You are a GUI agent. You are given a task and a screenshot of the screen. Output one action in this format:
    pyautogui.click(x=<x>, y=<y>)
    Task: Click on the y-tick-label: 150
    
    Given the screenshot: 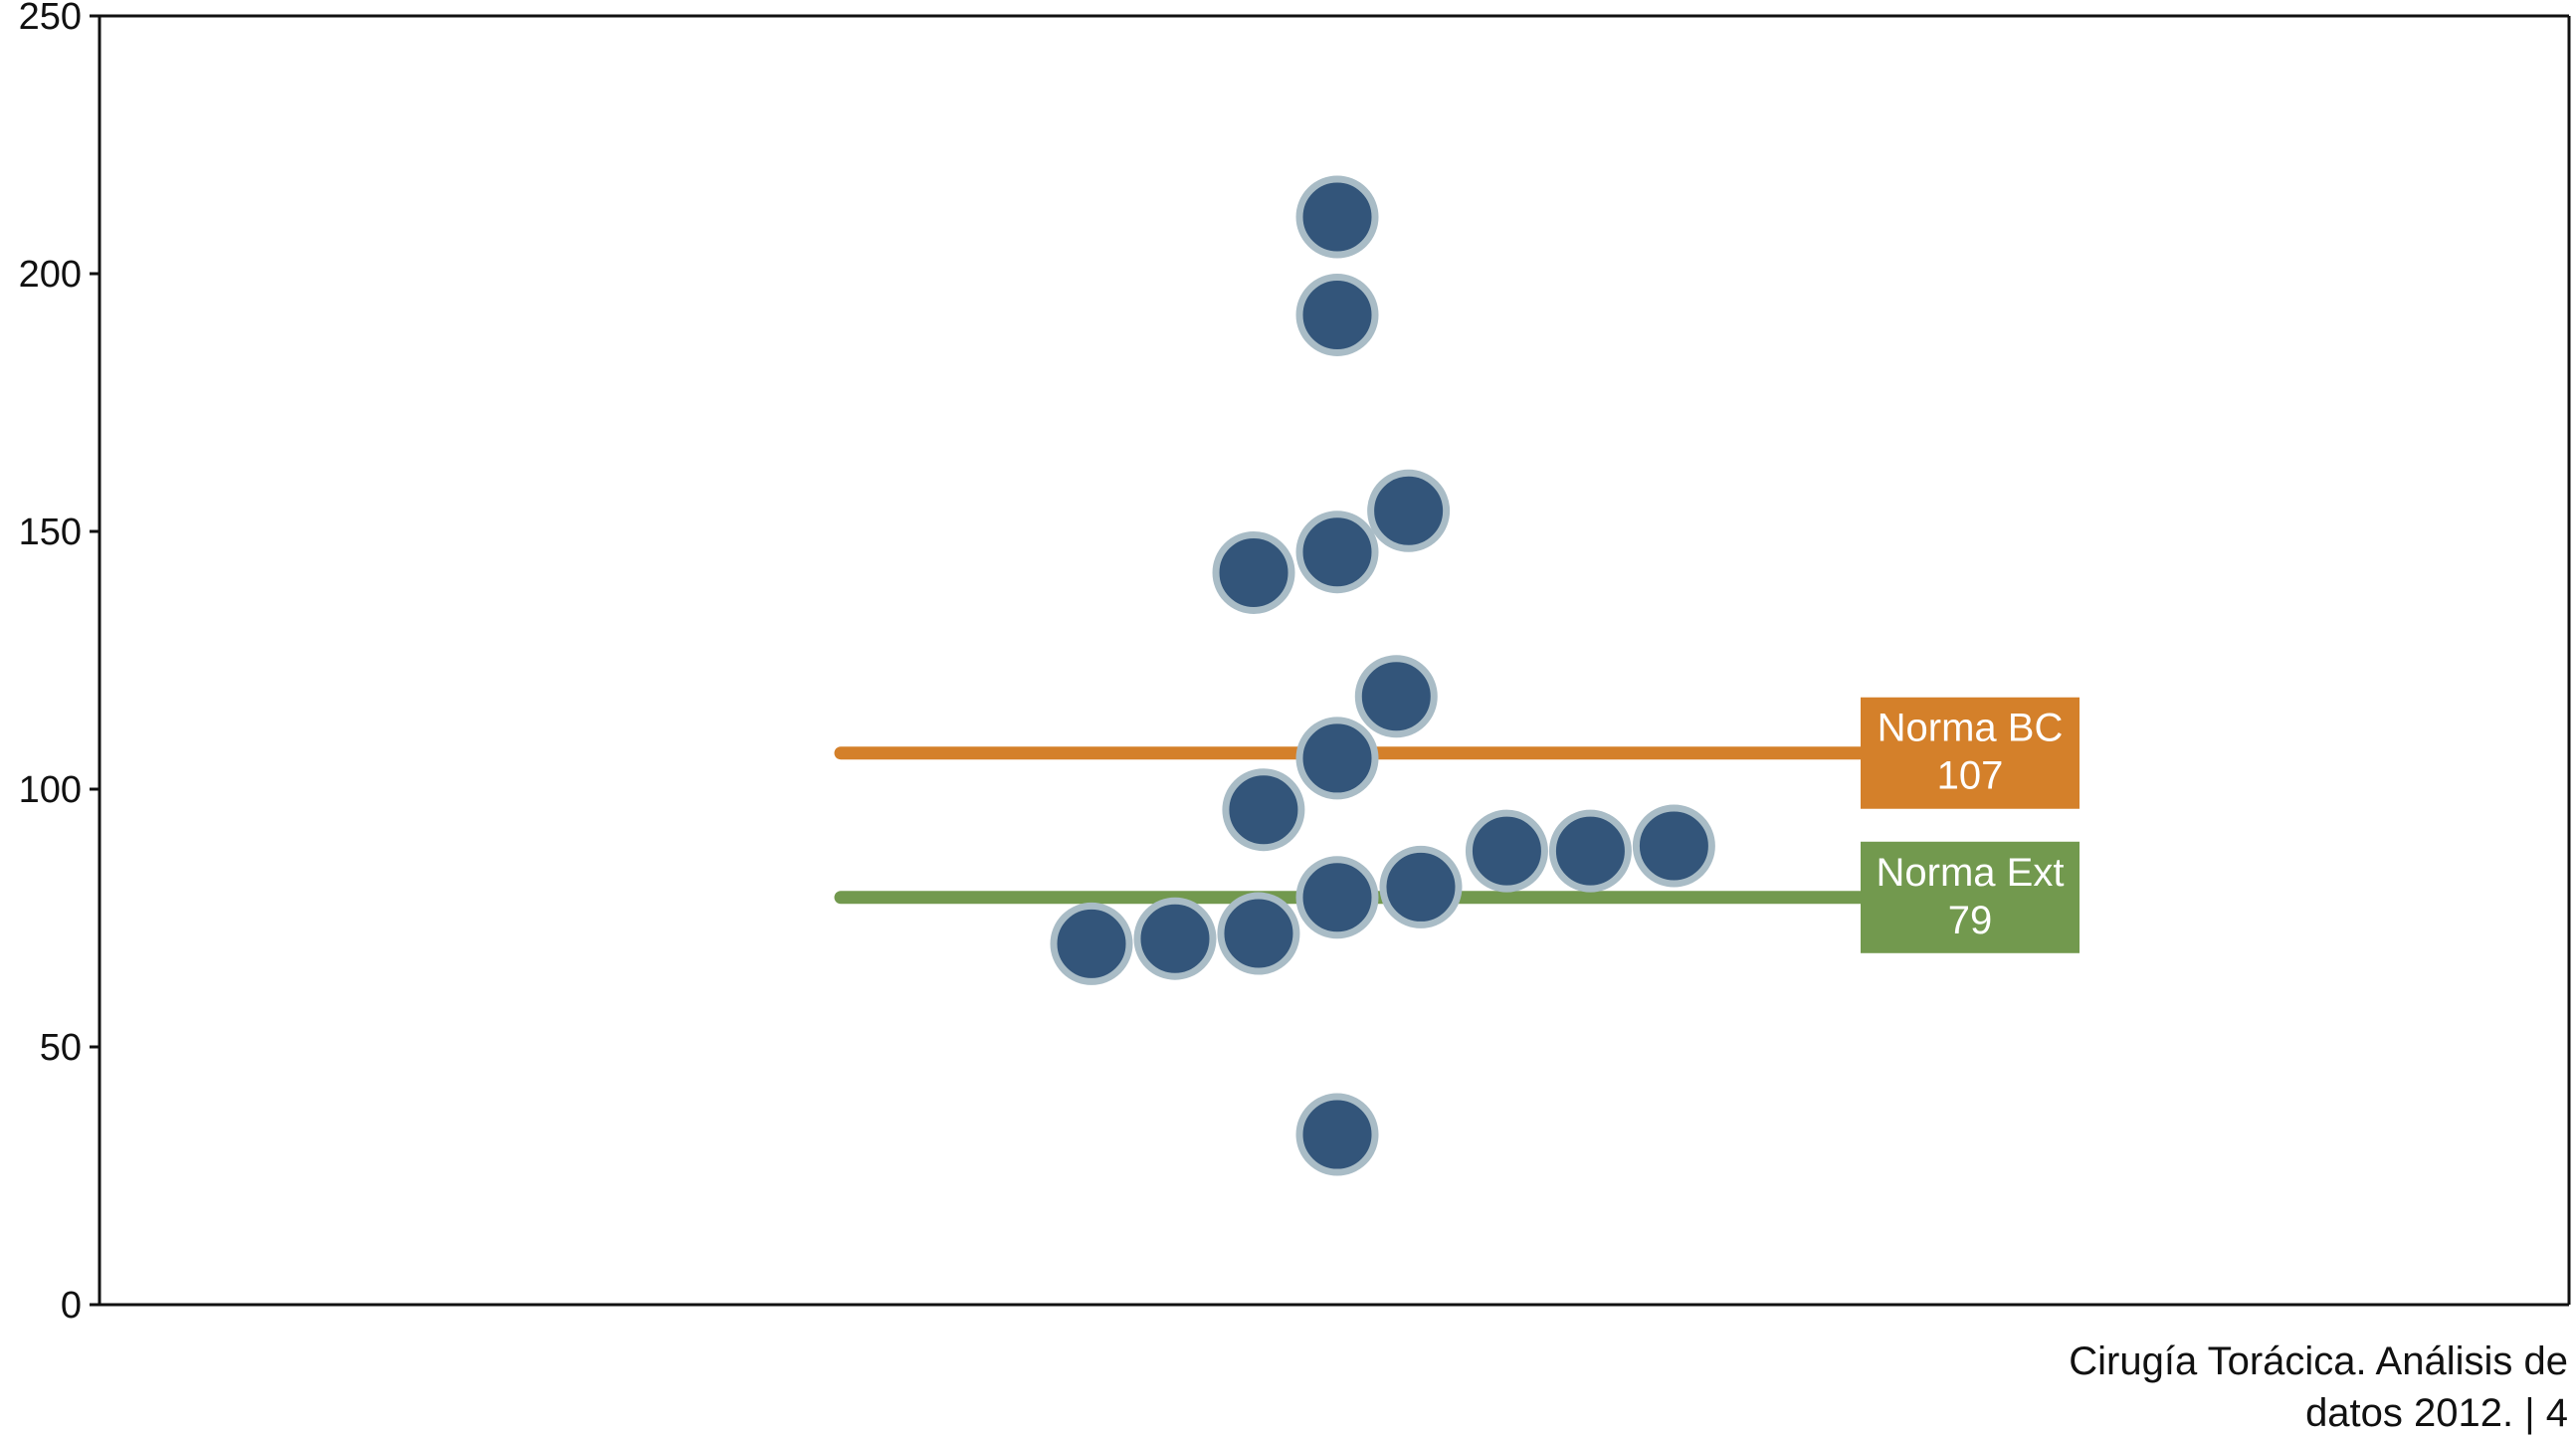 What is the action you would take?
    pyautogui.click(x=50, y=532)
    